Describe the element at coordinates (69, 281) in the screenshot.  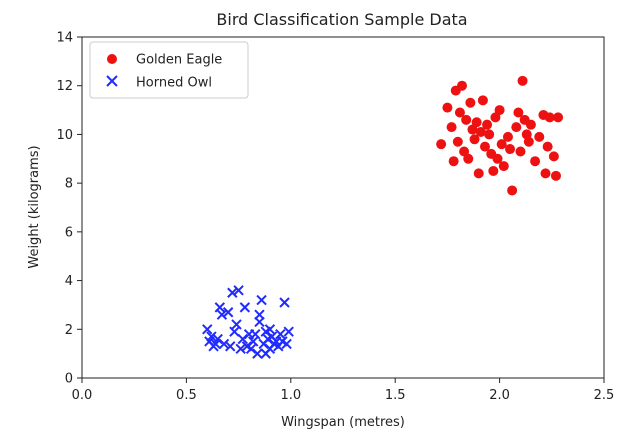
I see `y-tick-label: 4` at that location.